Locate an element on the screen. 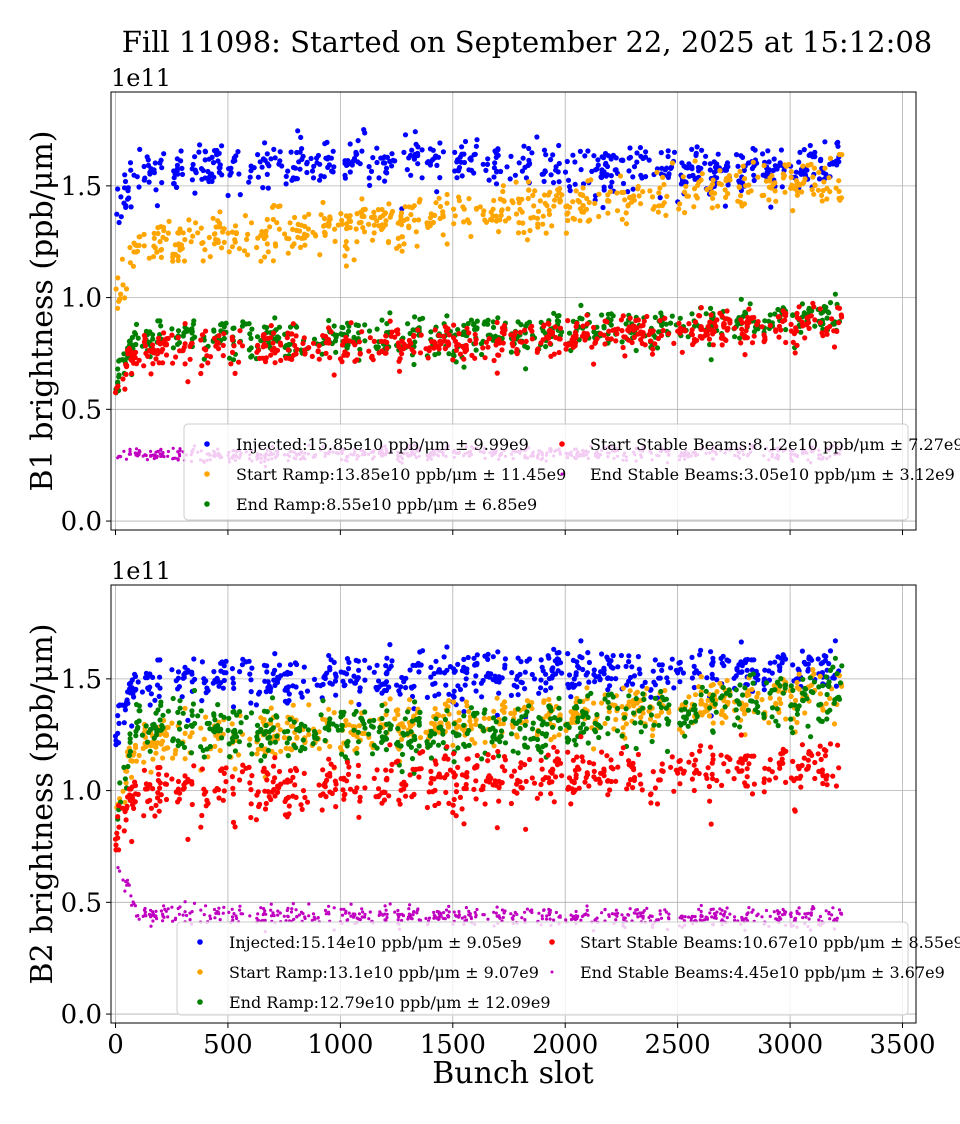 This screenshot has height=1124, width=960. x-tick-label: 1500 is located at coordinates (453, 1045).